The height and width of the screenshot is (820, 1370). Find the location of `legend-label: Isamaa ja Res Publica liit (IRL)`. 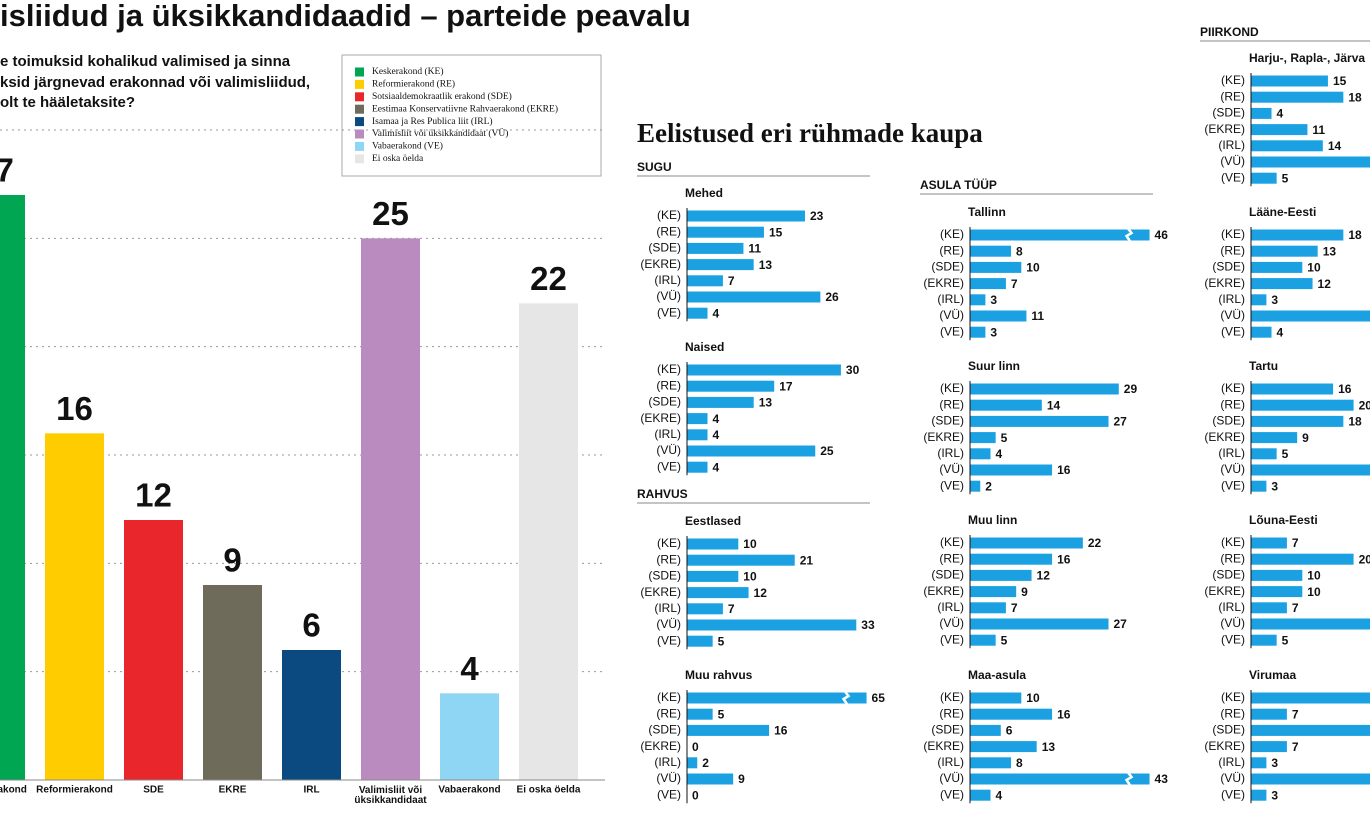

legend-label: Isamaa ja Res Publica liit (IRL) is located at coordinates (432, 121).